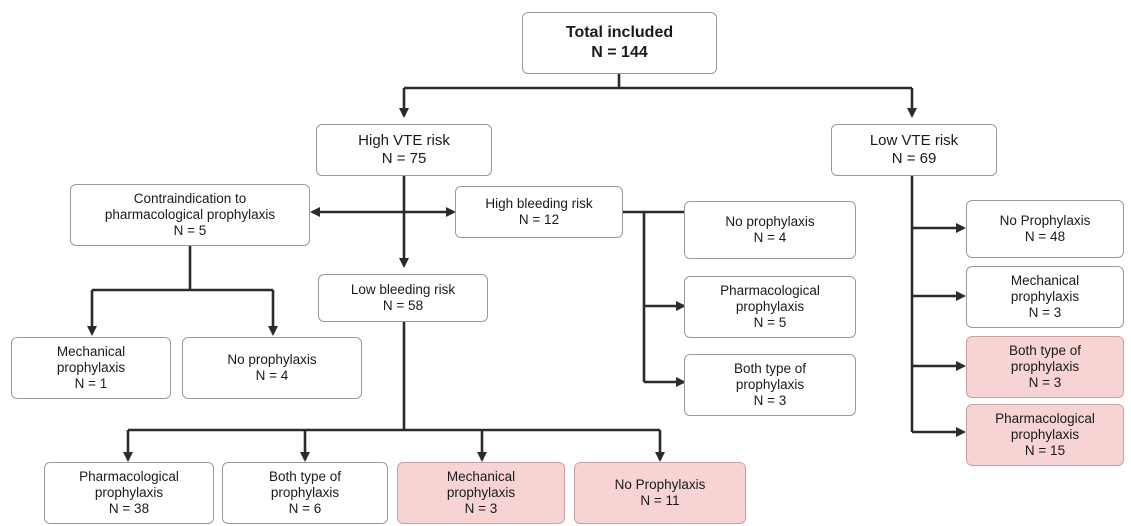  I want to click on node-hb-no-prophylaxis: No prophylaxis N = 4, so click(770, 230).